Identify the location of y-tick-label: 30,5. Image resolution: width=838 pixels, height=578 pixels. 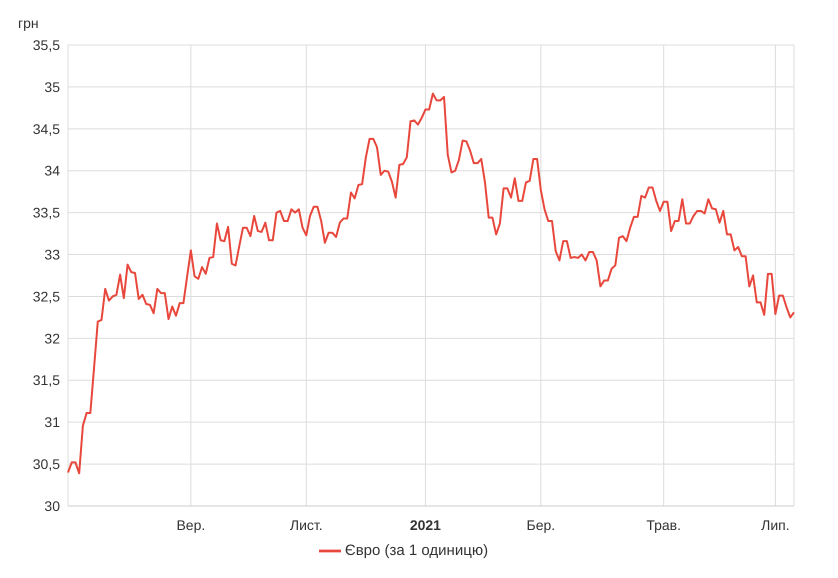
(46, 464).